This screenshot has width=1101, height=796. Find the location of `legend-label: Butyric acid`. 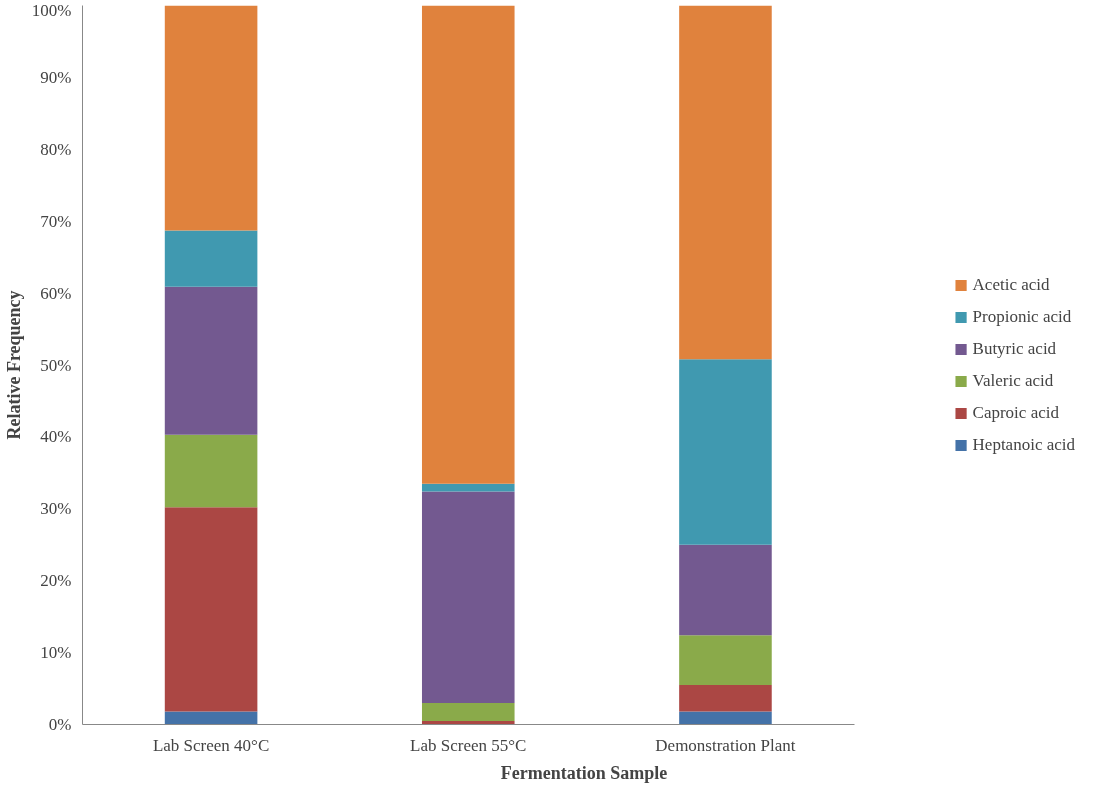

legend-label: Butyric acid is located at coordinates (1014, 348).